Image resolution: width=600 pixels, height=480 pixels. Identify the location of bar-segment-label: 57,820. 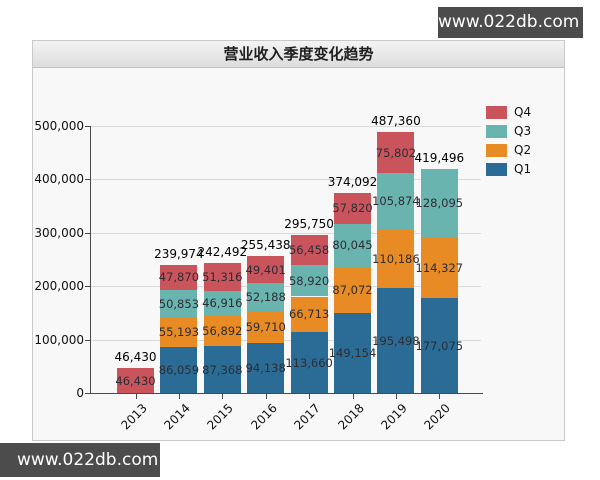
(352, 208).